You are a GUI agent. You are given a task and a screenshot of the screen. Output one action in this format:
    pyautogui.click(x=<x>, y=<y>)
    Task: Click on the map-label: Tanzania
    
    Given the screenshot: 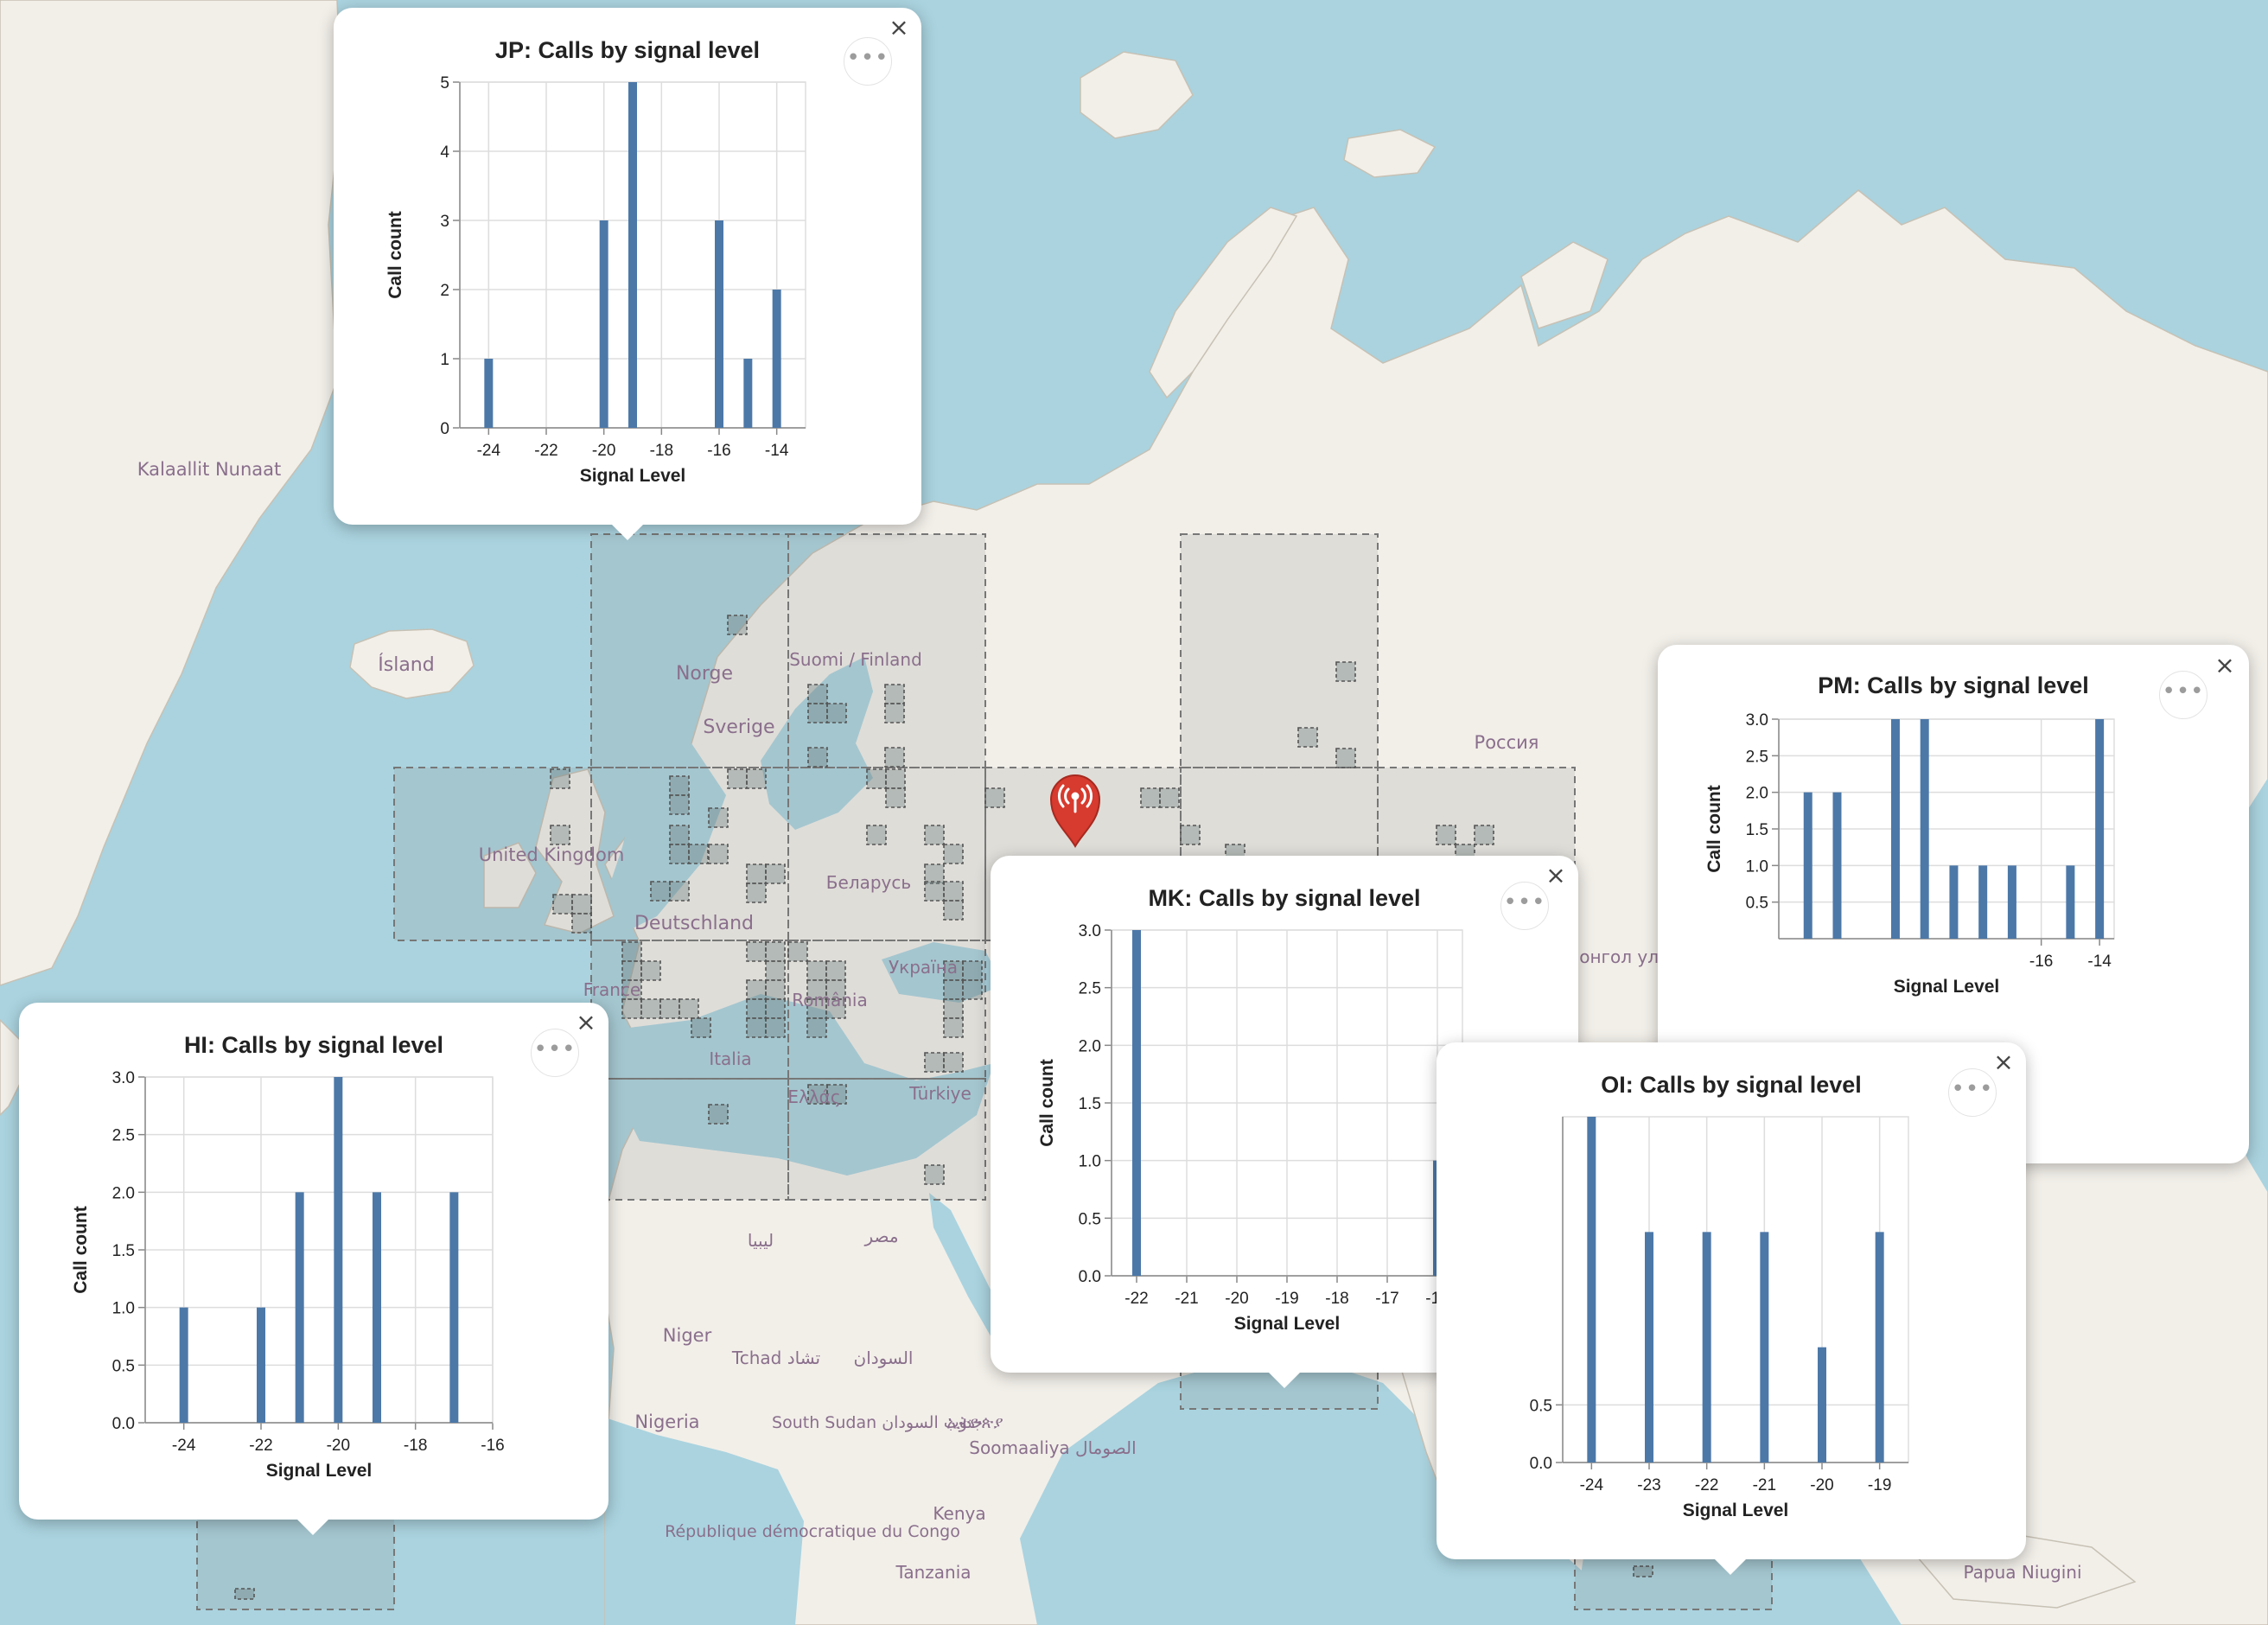 What is the action you would take?
    pyautogui.click(x=933, y=1573)
    